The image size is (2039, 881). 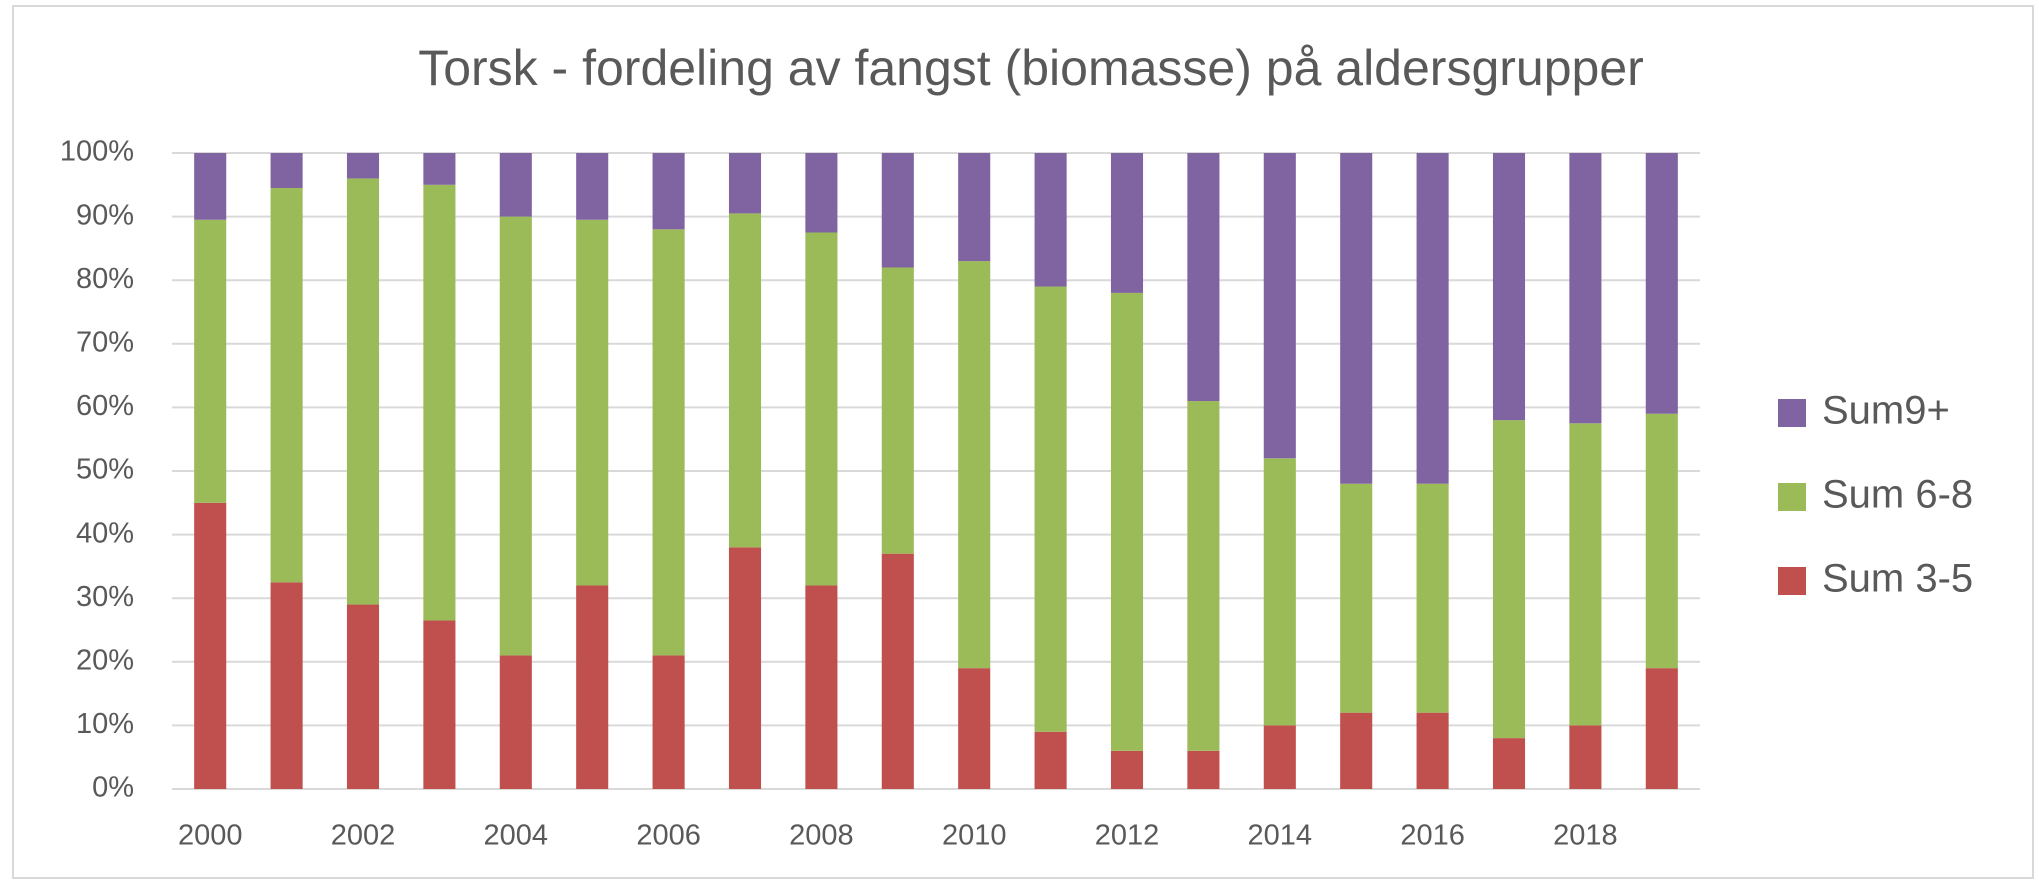 What do you see at coordinates (821, 836) in the screenshot?
I see `x-tick-label: 2008` at bounding box center [821, 836].